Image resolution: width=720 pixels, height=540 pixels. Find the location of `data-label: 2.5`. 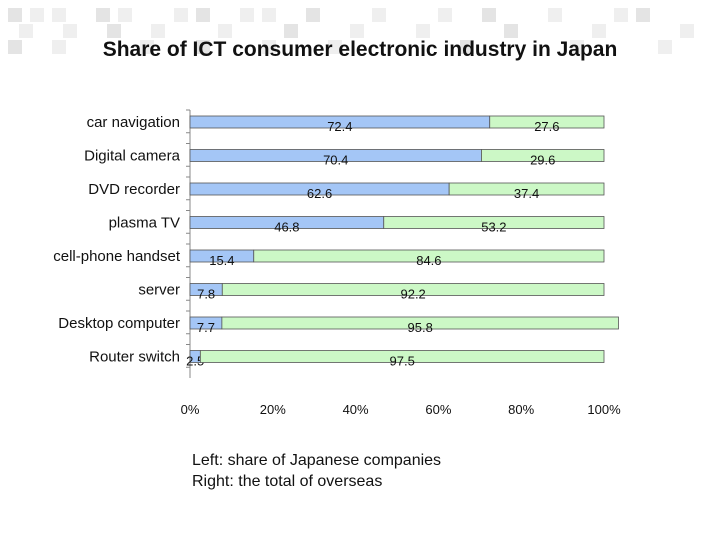

data-label: 2.5 is located at coordinates (195, 361).